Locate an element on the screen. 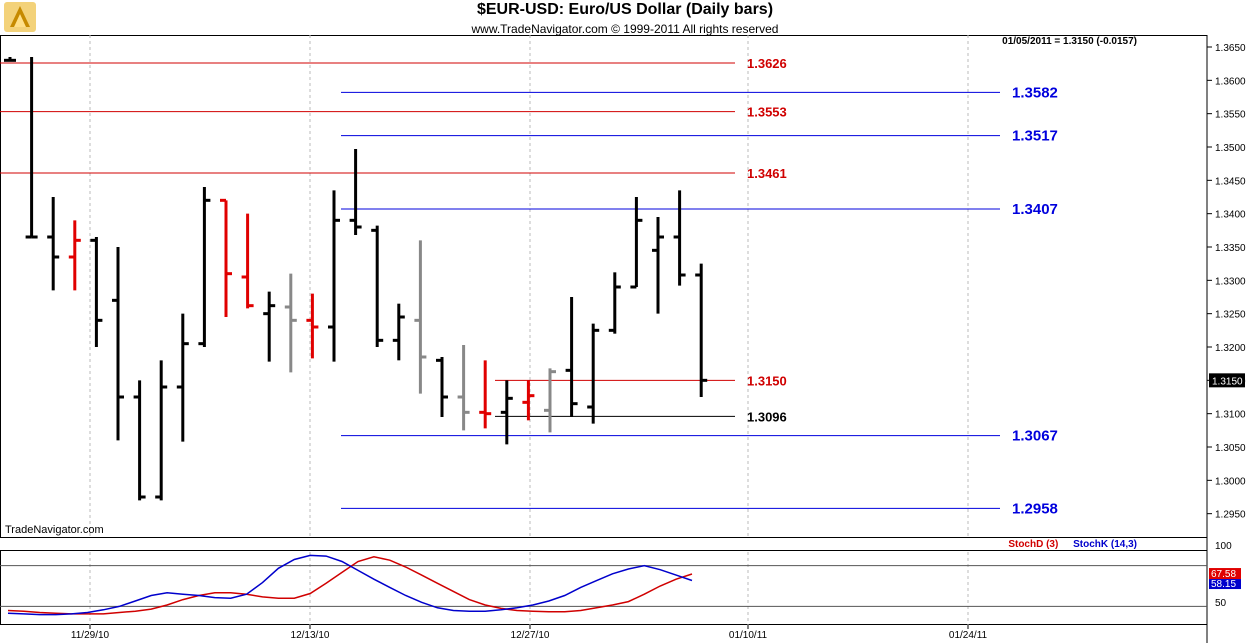 The height and width of the screenshot is (643, 1250). level-label: 1.3626 is located at coordinates (767, 63).